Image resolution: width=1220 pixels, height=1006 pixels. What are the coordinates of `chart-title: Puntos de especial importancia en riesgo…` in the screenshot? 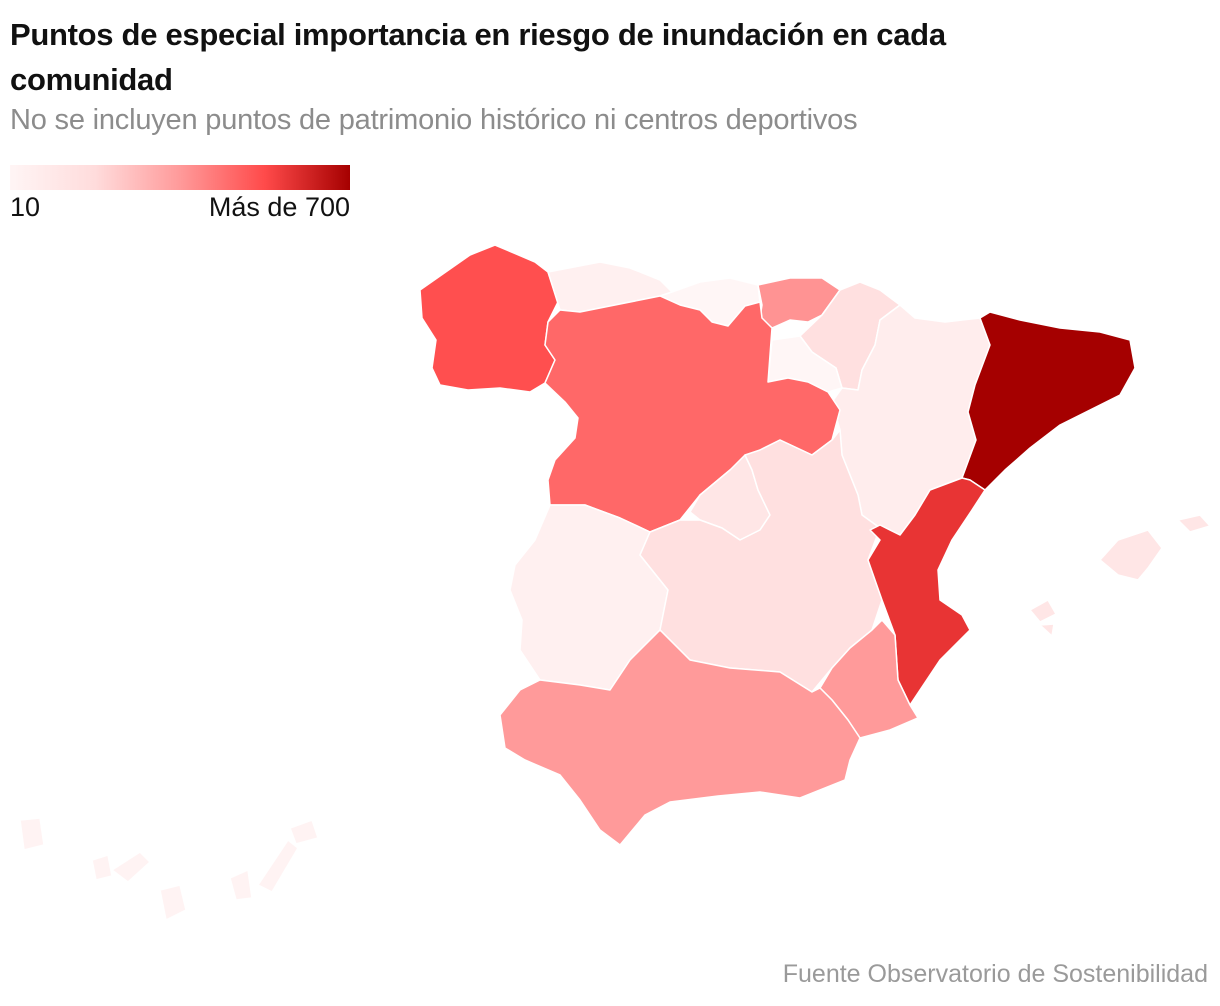 It's located at (478, 57).